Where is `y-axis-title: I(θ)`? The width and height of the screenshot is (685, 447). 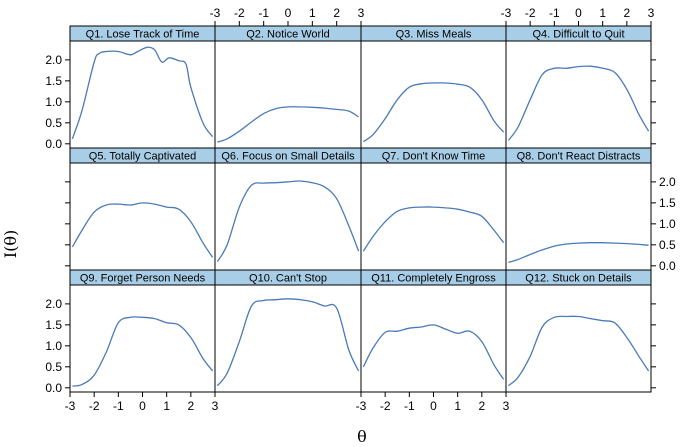
y-axis-title: I(θ) is located at coordinates (10, 244).